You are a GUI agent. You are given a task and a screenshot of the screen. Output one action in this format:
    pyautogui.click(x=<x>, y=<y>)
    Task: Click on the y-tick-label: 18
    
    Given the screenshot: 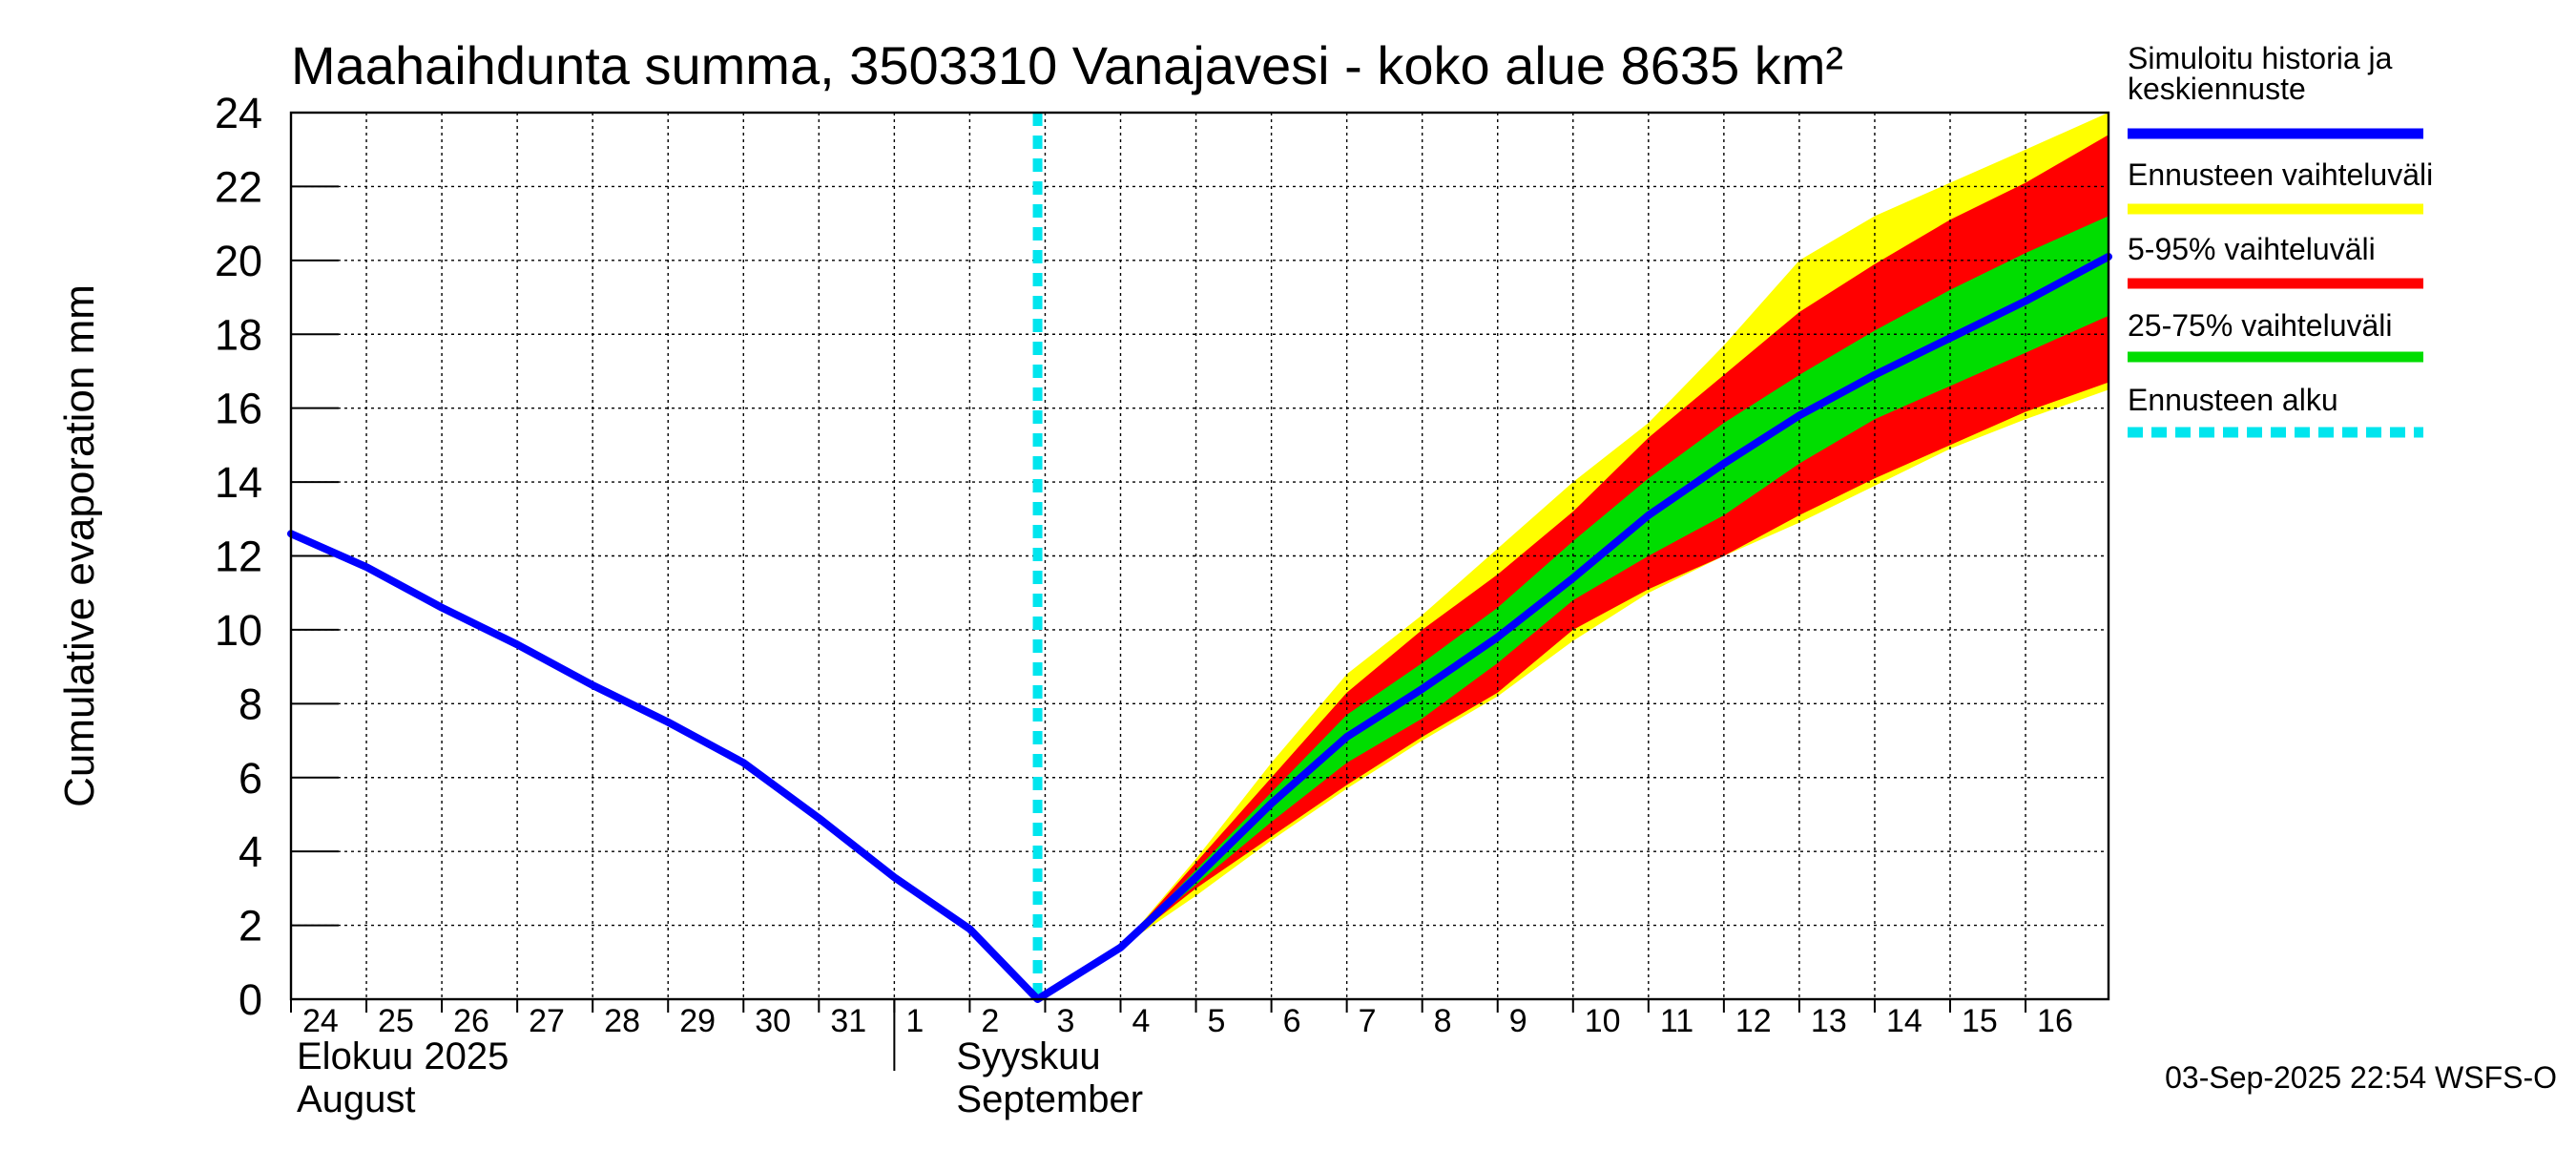 What is the action you would take?
    pyautogui.click(x=238, y=334)
    